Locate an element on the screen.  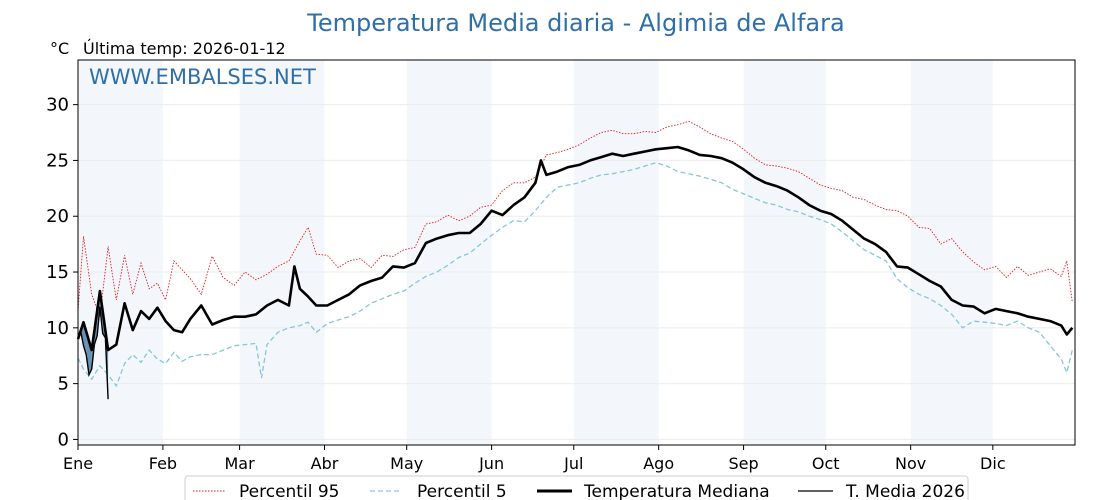
y-tick-label: 5 is located at coordinates (63, 384).